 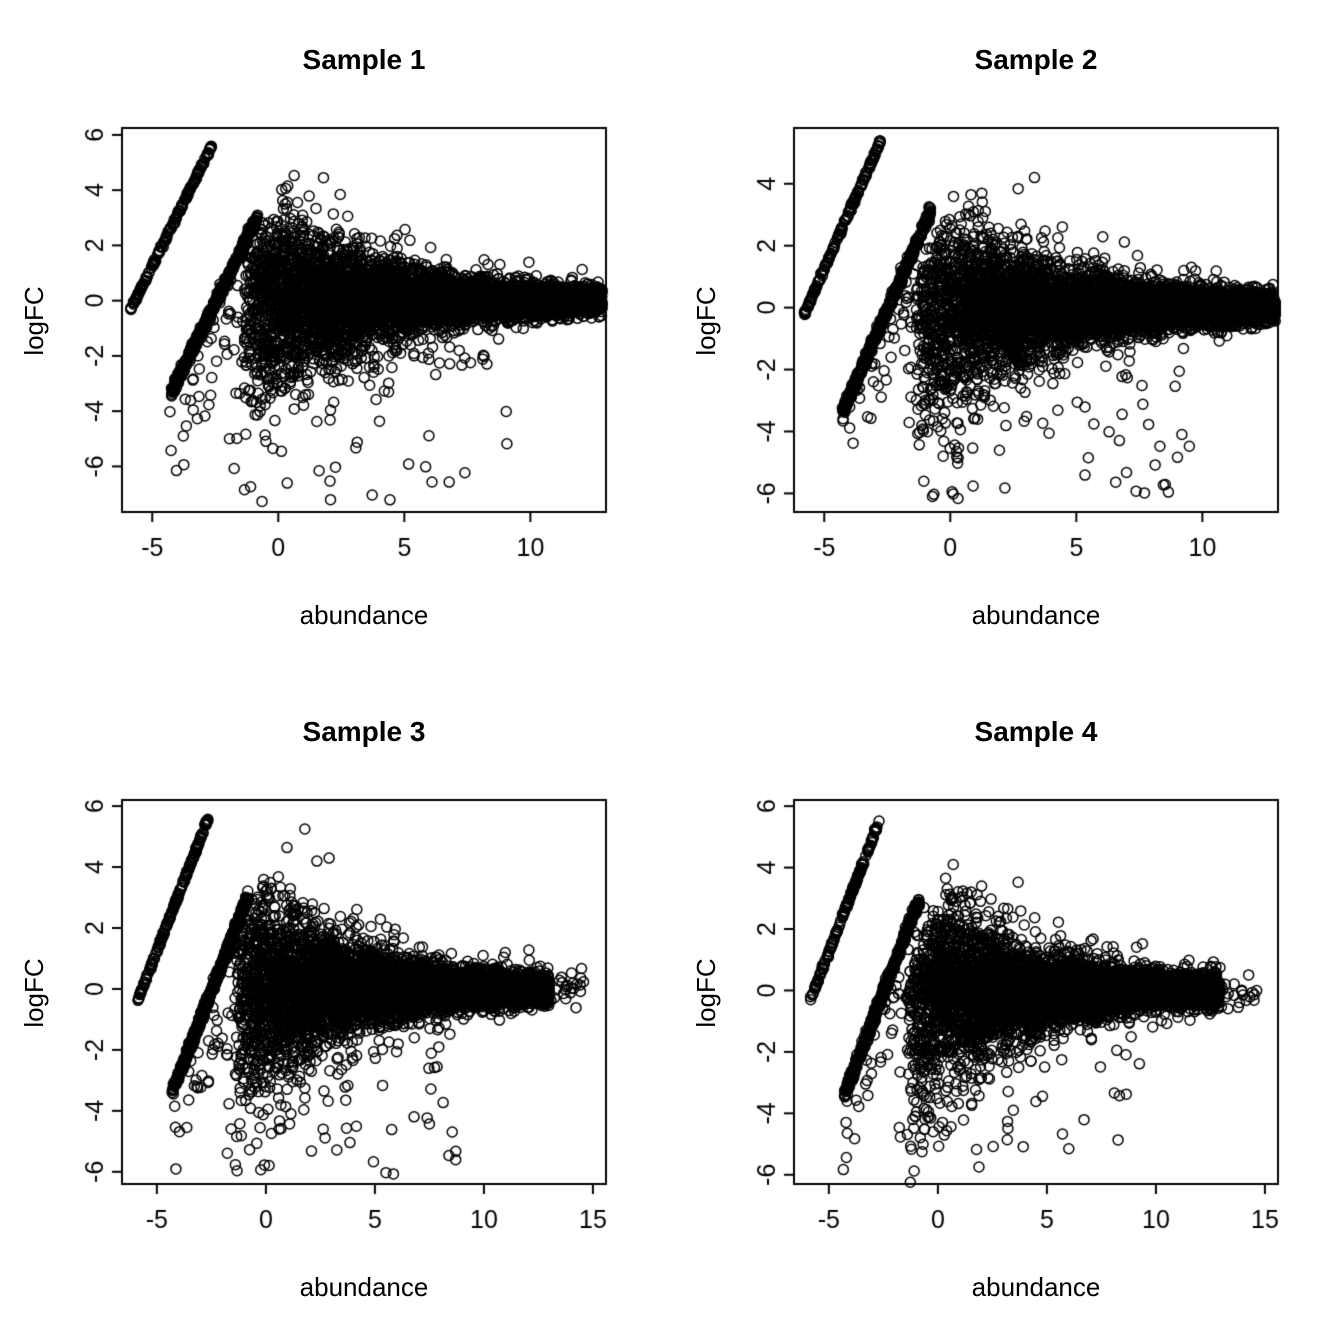 What do you see at coordinates (1036, 731) in the screenshot?
I see `chart-title: Sample 4` at bounding box center [1036, 731].